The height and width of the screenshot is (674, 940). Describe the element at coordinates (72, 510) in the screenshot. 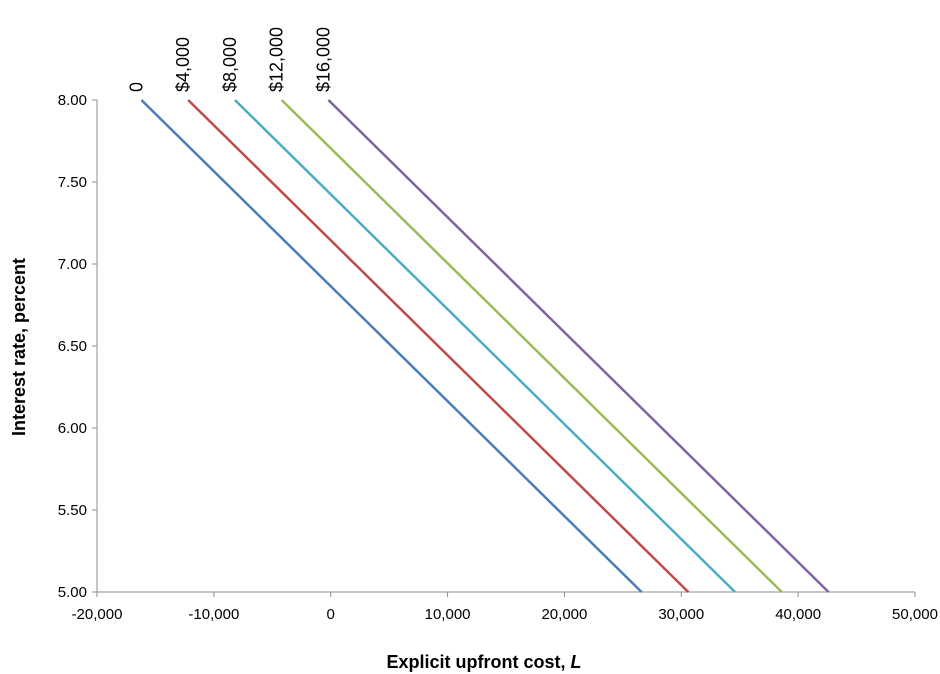

I see `y-tick-label: 5.50` at that location.